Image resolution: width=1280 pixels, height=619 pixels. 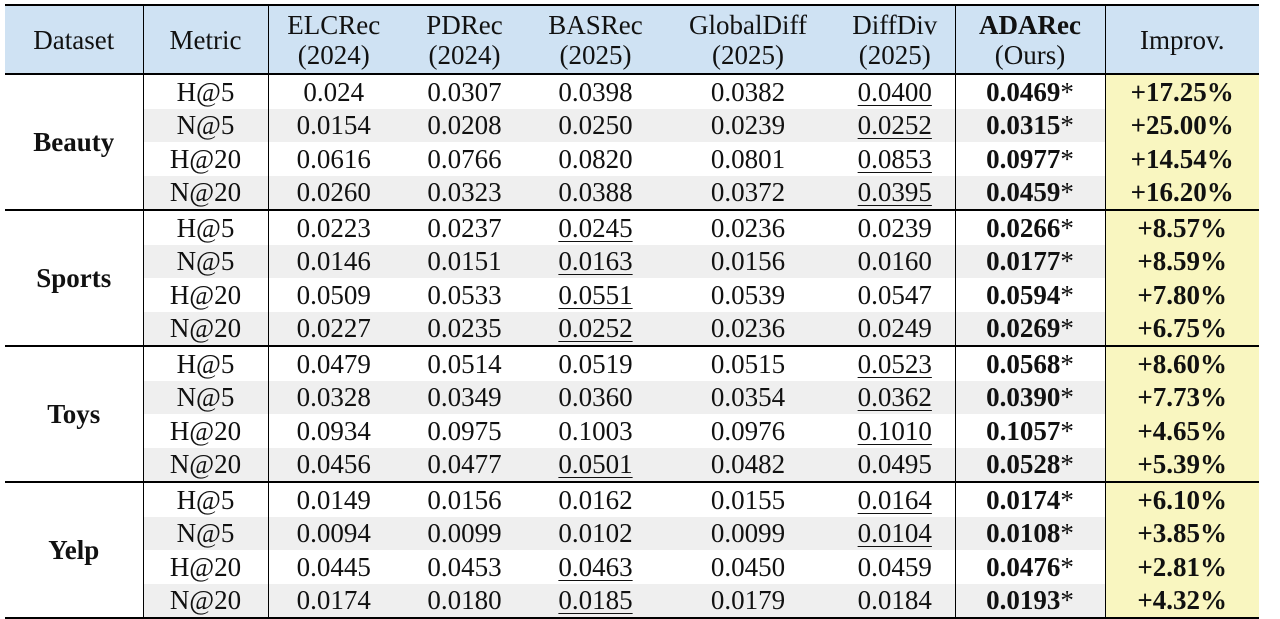 What do you see at coordinates (1182, 329) in the screenshot?
I see `improvement-value: +6.75%` at bounding box center [1182, 329].